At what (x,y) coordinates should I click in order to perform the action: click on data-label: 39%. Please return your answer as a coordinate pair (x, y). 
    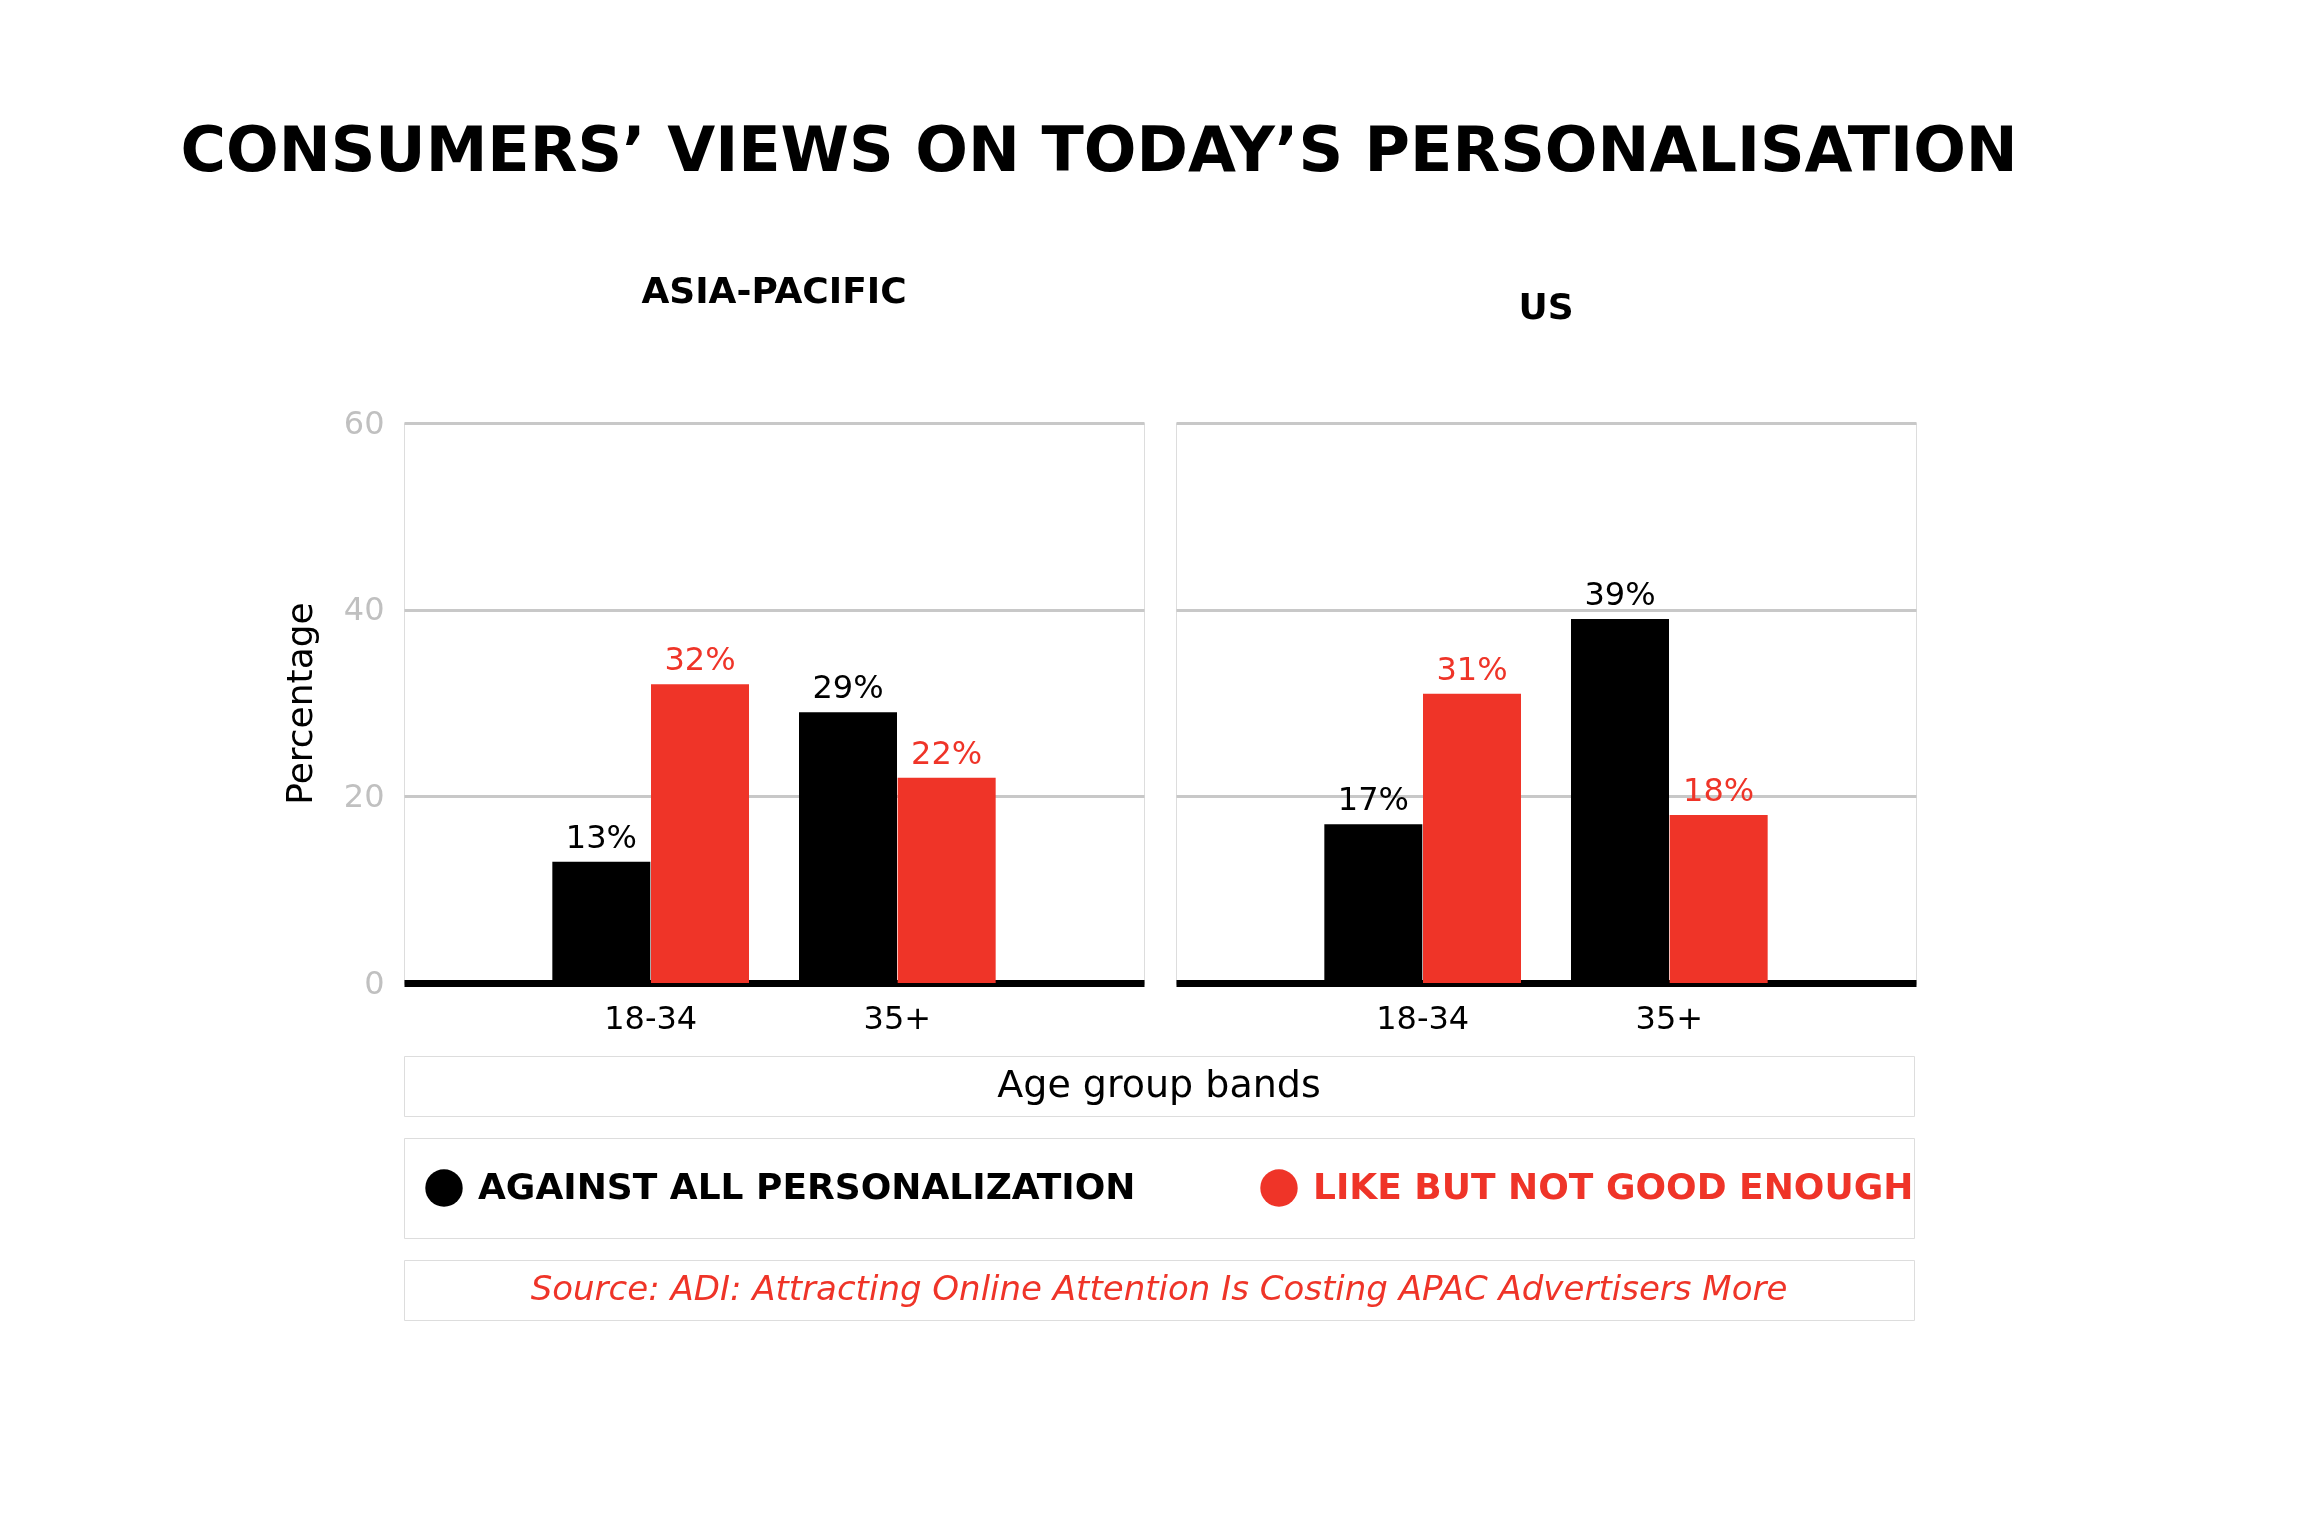
    Looking at the image, I should click on (1620, 594).